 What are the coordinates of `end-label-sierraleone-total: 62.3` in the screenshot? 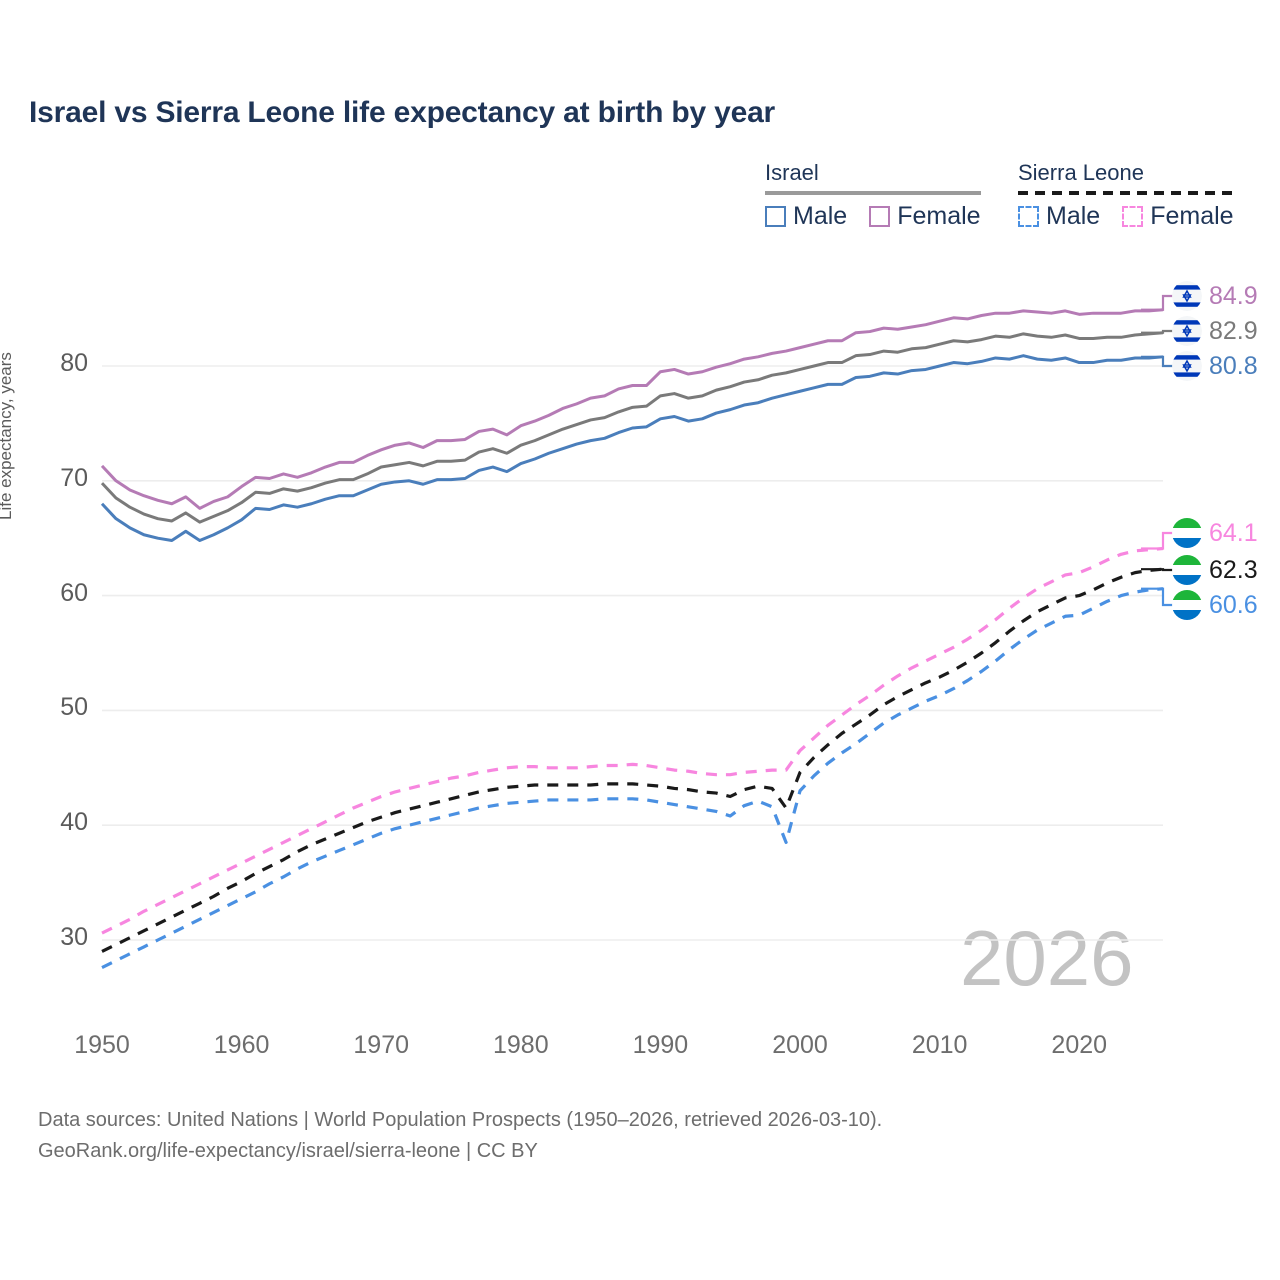 It's located at (1215, 570).